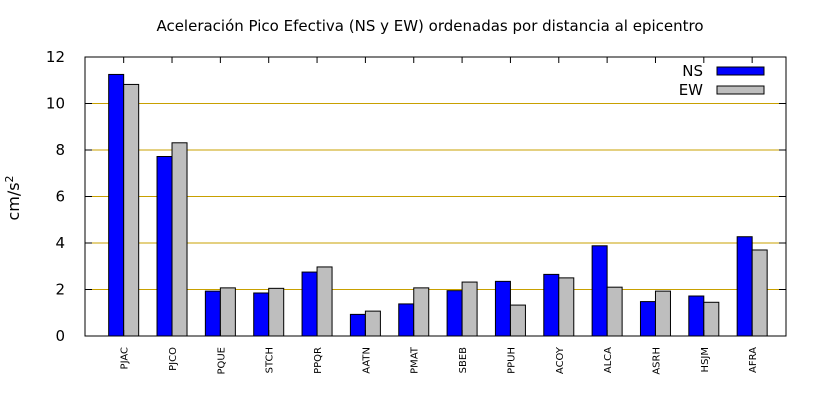  Describe the element at coordinates (502, 308) in the screenshot. I see `bar-ns-ppuh` at that location.